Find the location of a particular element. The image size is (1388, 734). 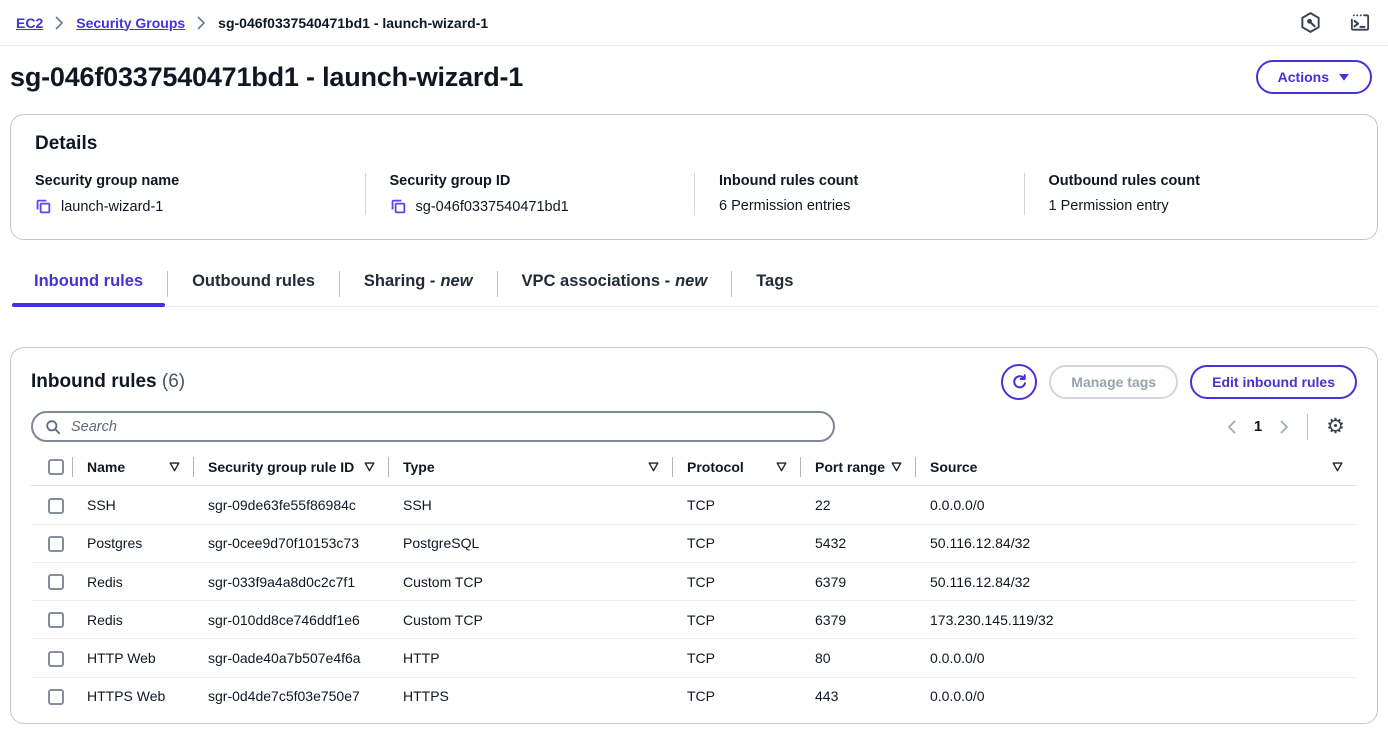

column-header-select-all is located at coordinates (52, 467).